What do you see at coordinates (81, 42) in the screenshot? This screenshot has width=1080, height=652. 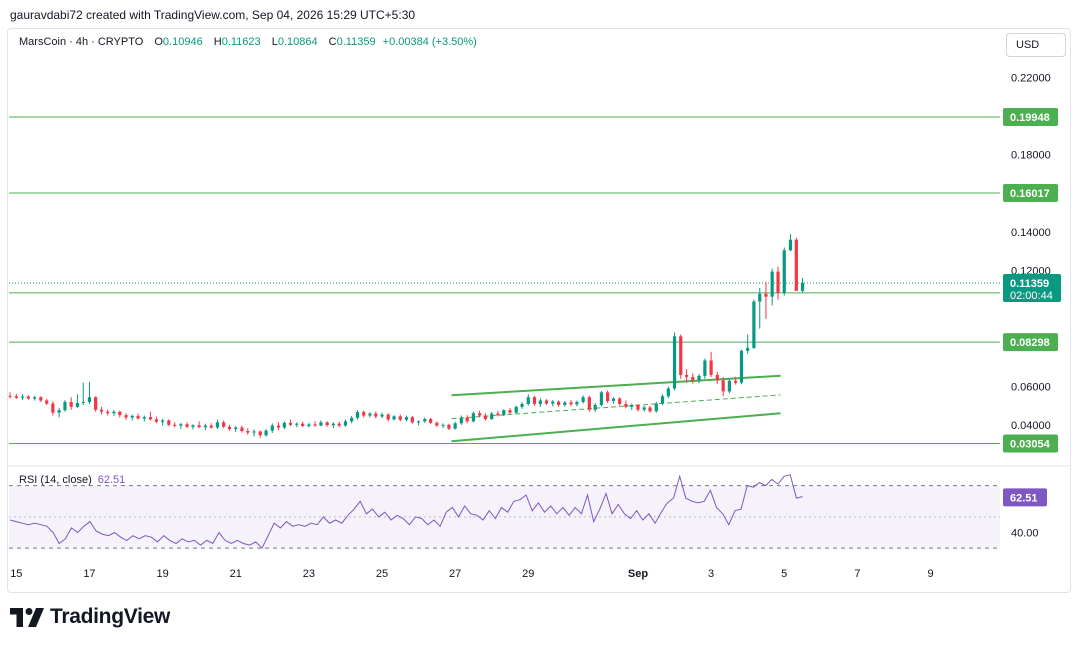 I see `symbol-label: MarsCoin · 4h · CRYPTO` at bounding box center [81, 42].